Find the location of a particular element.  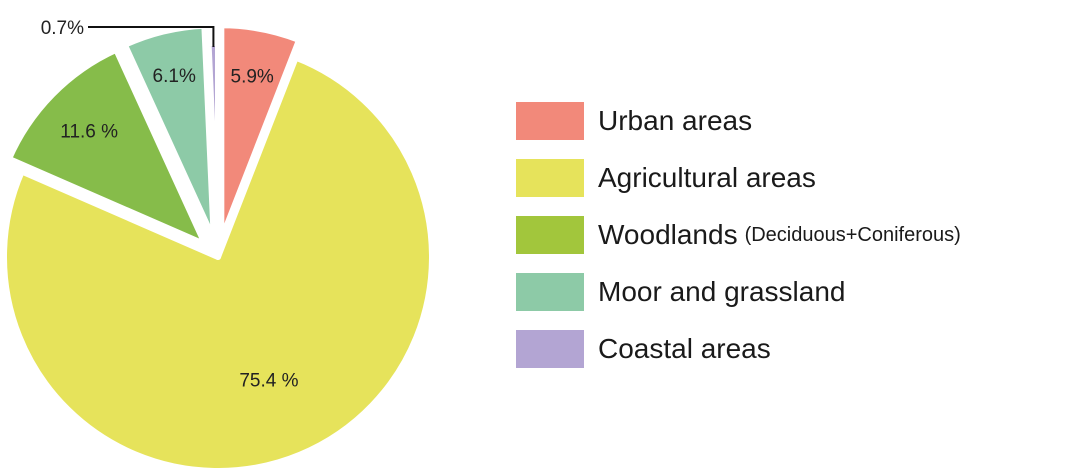

data-label-urban-areas: 5.9% is located at coordinates (252, 76).